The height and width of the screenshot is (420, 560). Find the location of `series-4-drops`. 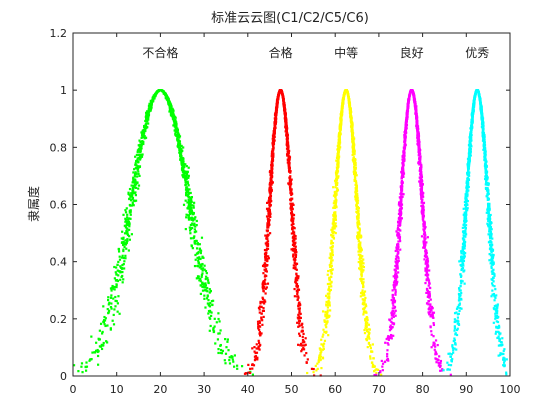

series-4-drops is located at coordinates (412, 233).